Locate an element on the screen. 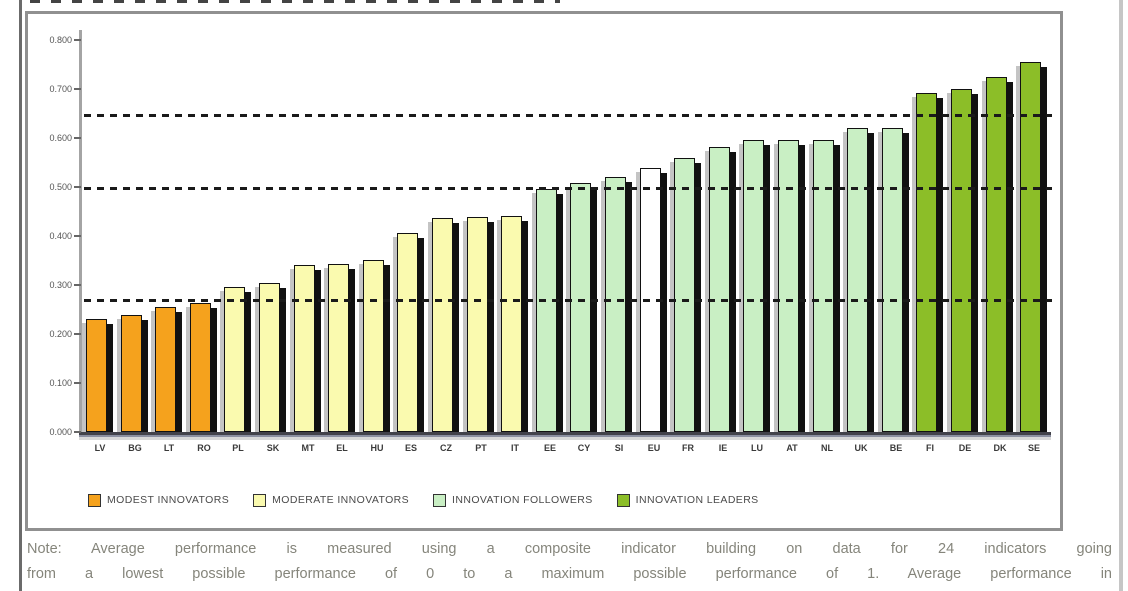 The width and height of the screenshot is (1128, 591). x-axis-label-BG: BG is located at coordinates (135, 448).